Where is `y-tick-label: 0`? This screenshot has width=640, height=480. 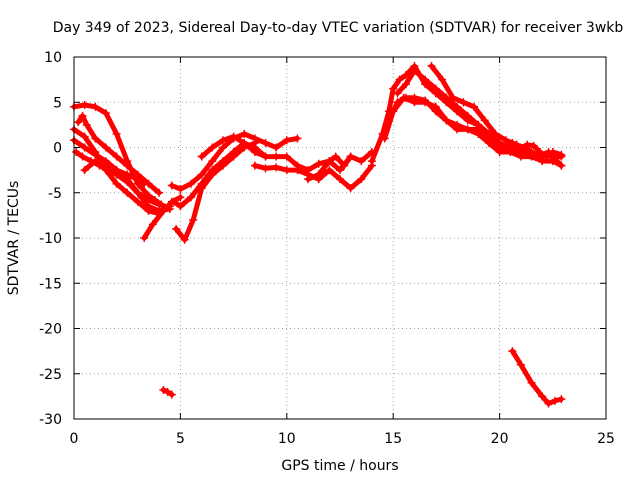
y-tick-label: 0 is located at coordinates (57, 149).